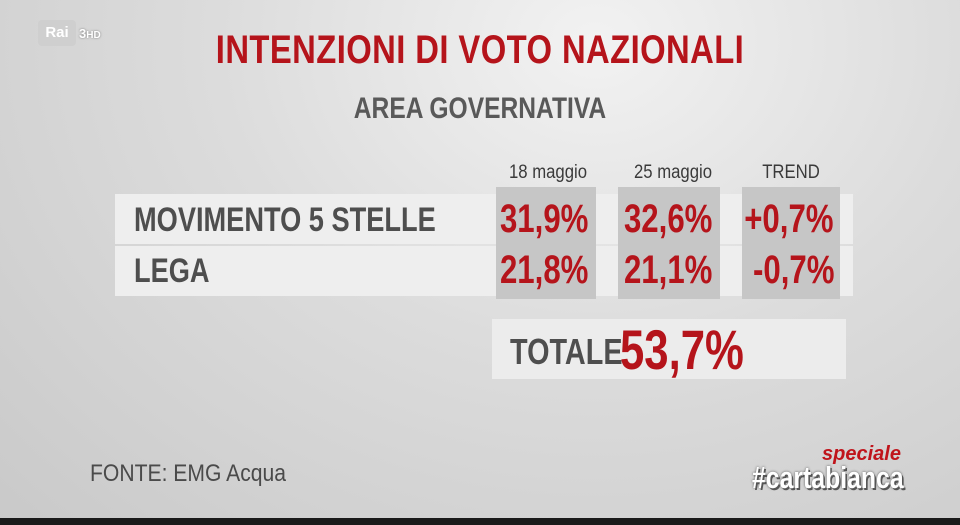  What do you see at coordinates (480, 521) in the screenshot?
I see `bottom-strip` at bounding box center [480, 521].